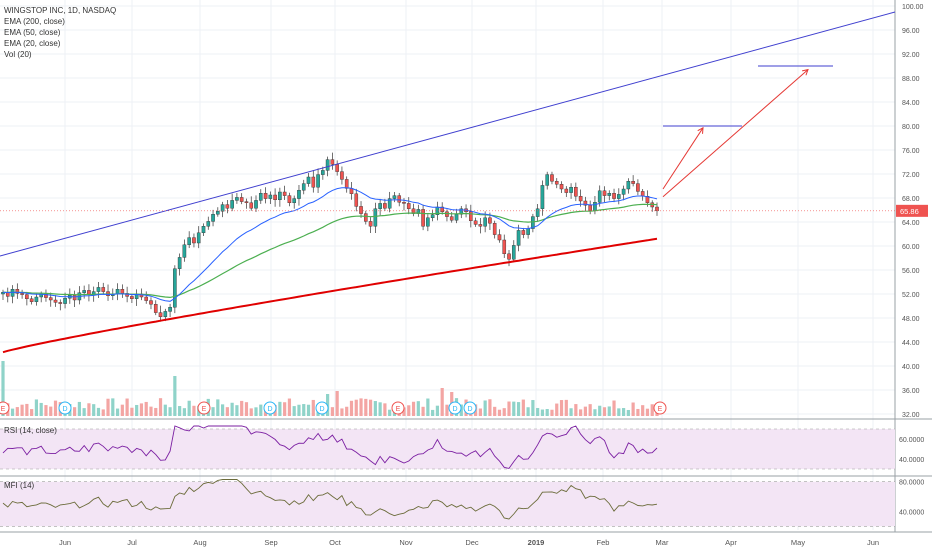 The image size is (932, 550). Describe the element at coordinates (19, 485) in the screenshot. I see `mfi-label: MFI (14)` at that location.